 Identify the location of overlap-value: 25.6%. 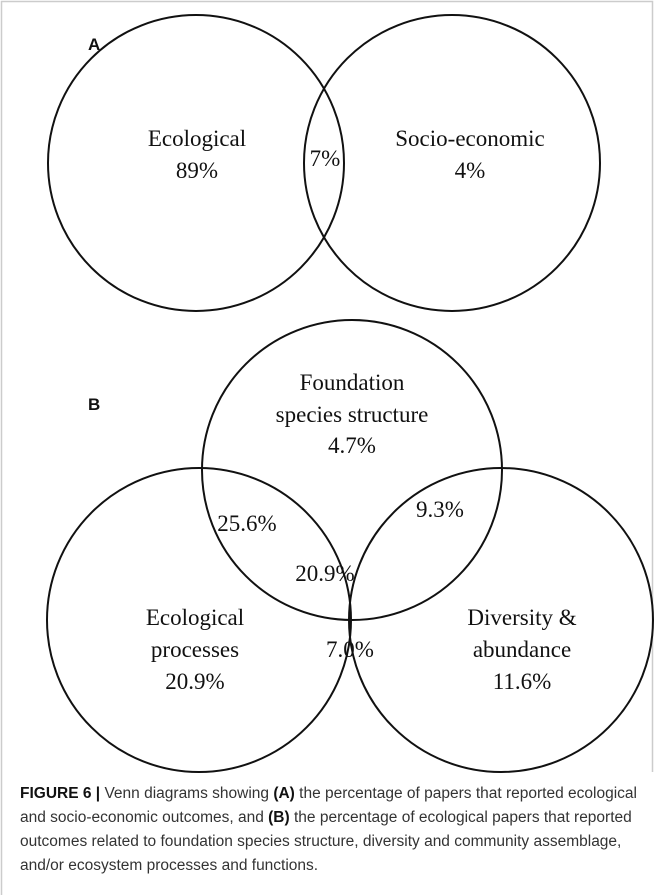
(246, 523).